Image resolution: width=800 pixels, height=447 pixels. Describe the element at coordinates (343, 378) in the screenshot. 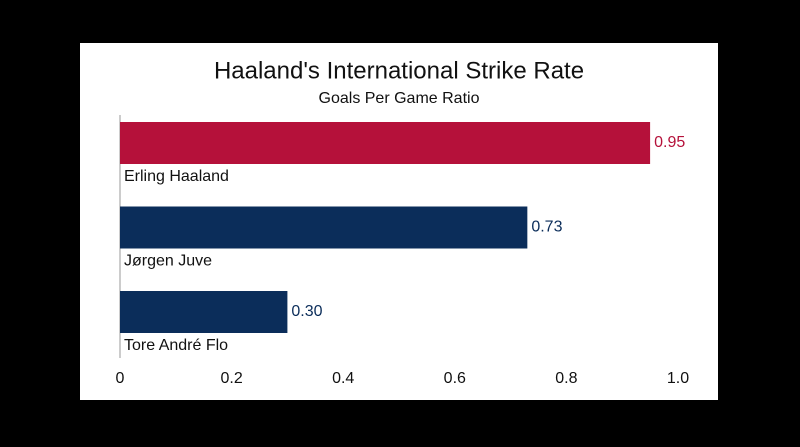

I see `x-tick-label: 0.4` at that location.